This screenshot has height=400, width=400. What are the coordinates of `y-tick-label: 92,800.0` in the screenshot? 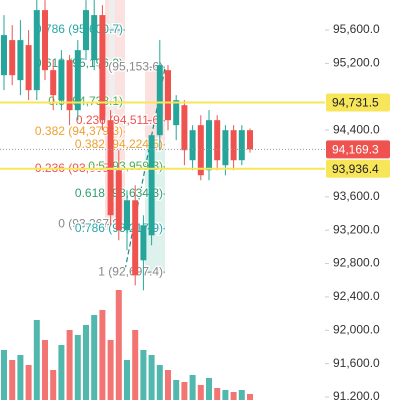 It's located at (356, 263).